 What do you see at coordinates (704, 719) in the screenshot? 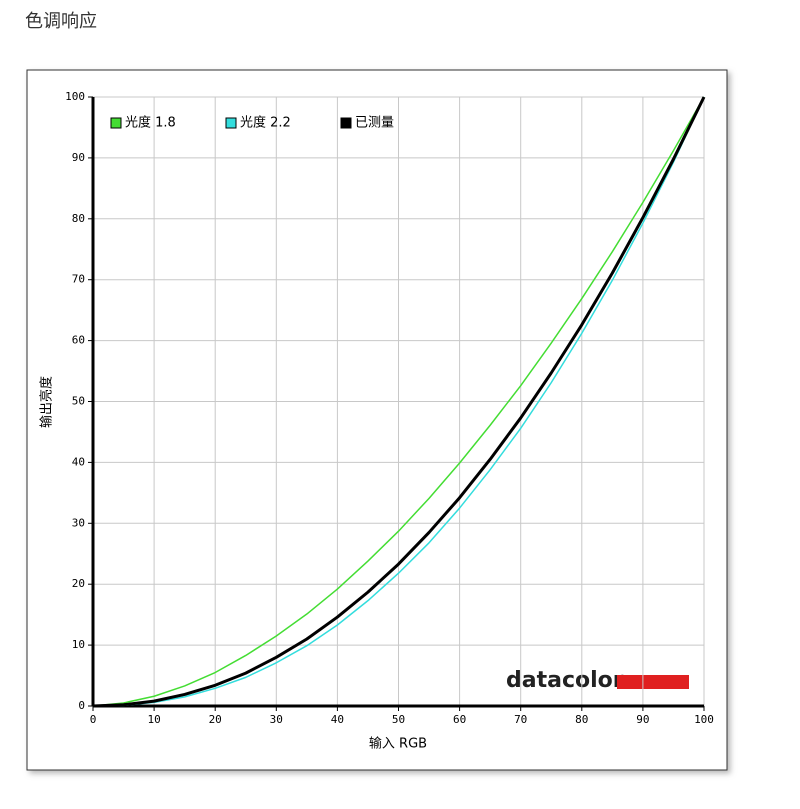
I see `x-tick-label: 100` at bounding box center [704, 719].